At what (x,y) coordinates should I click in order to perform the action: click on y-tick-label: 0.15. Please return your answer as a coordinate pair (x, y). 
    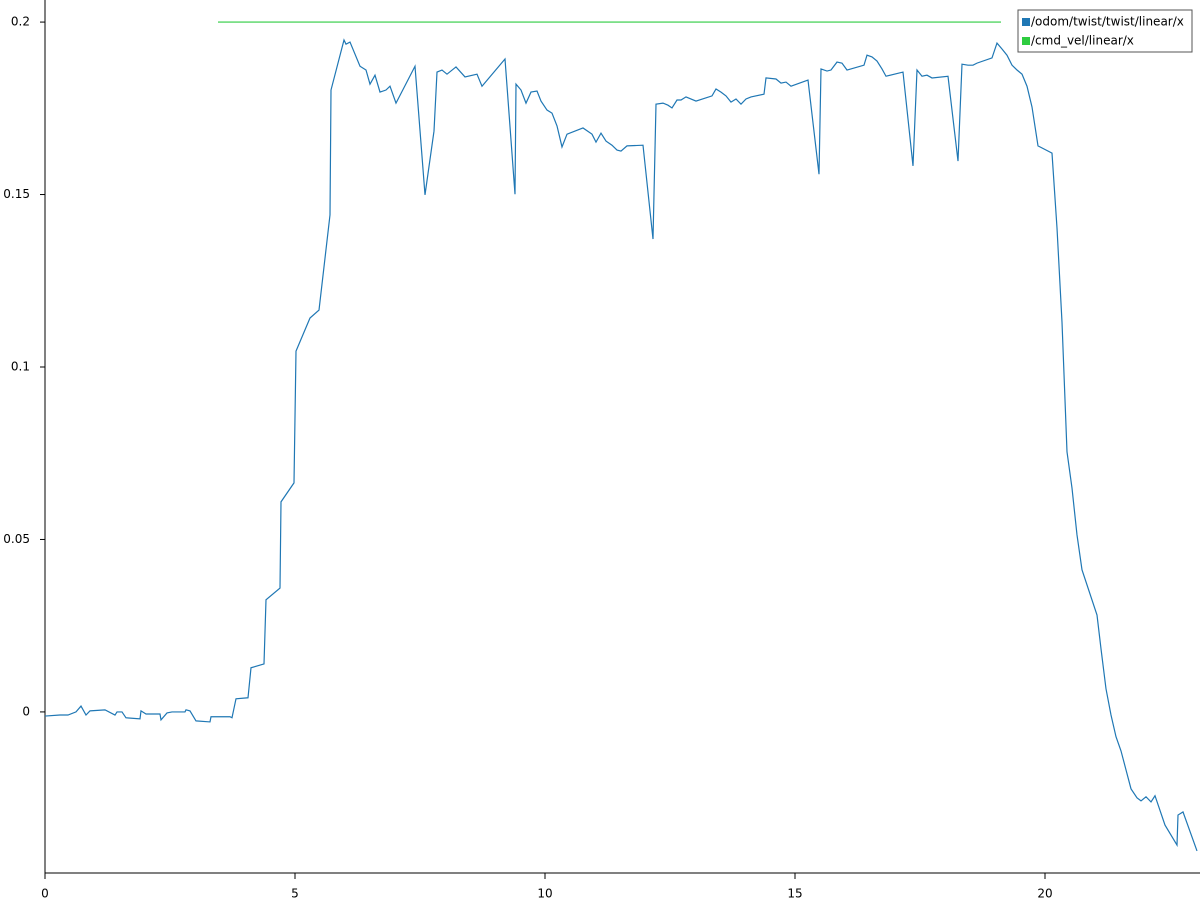
    Looking at the image, I should click on (16, 194).